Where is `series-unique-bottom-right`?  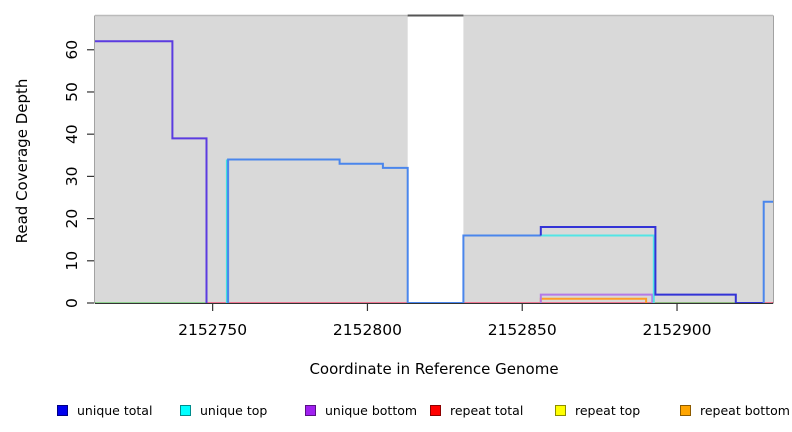
series-unique-bottom-right is located at coordinates (596, 298).